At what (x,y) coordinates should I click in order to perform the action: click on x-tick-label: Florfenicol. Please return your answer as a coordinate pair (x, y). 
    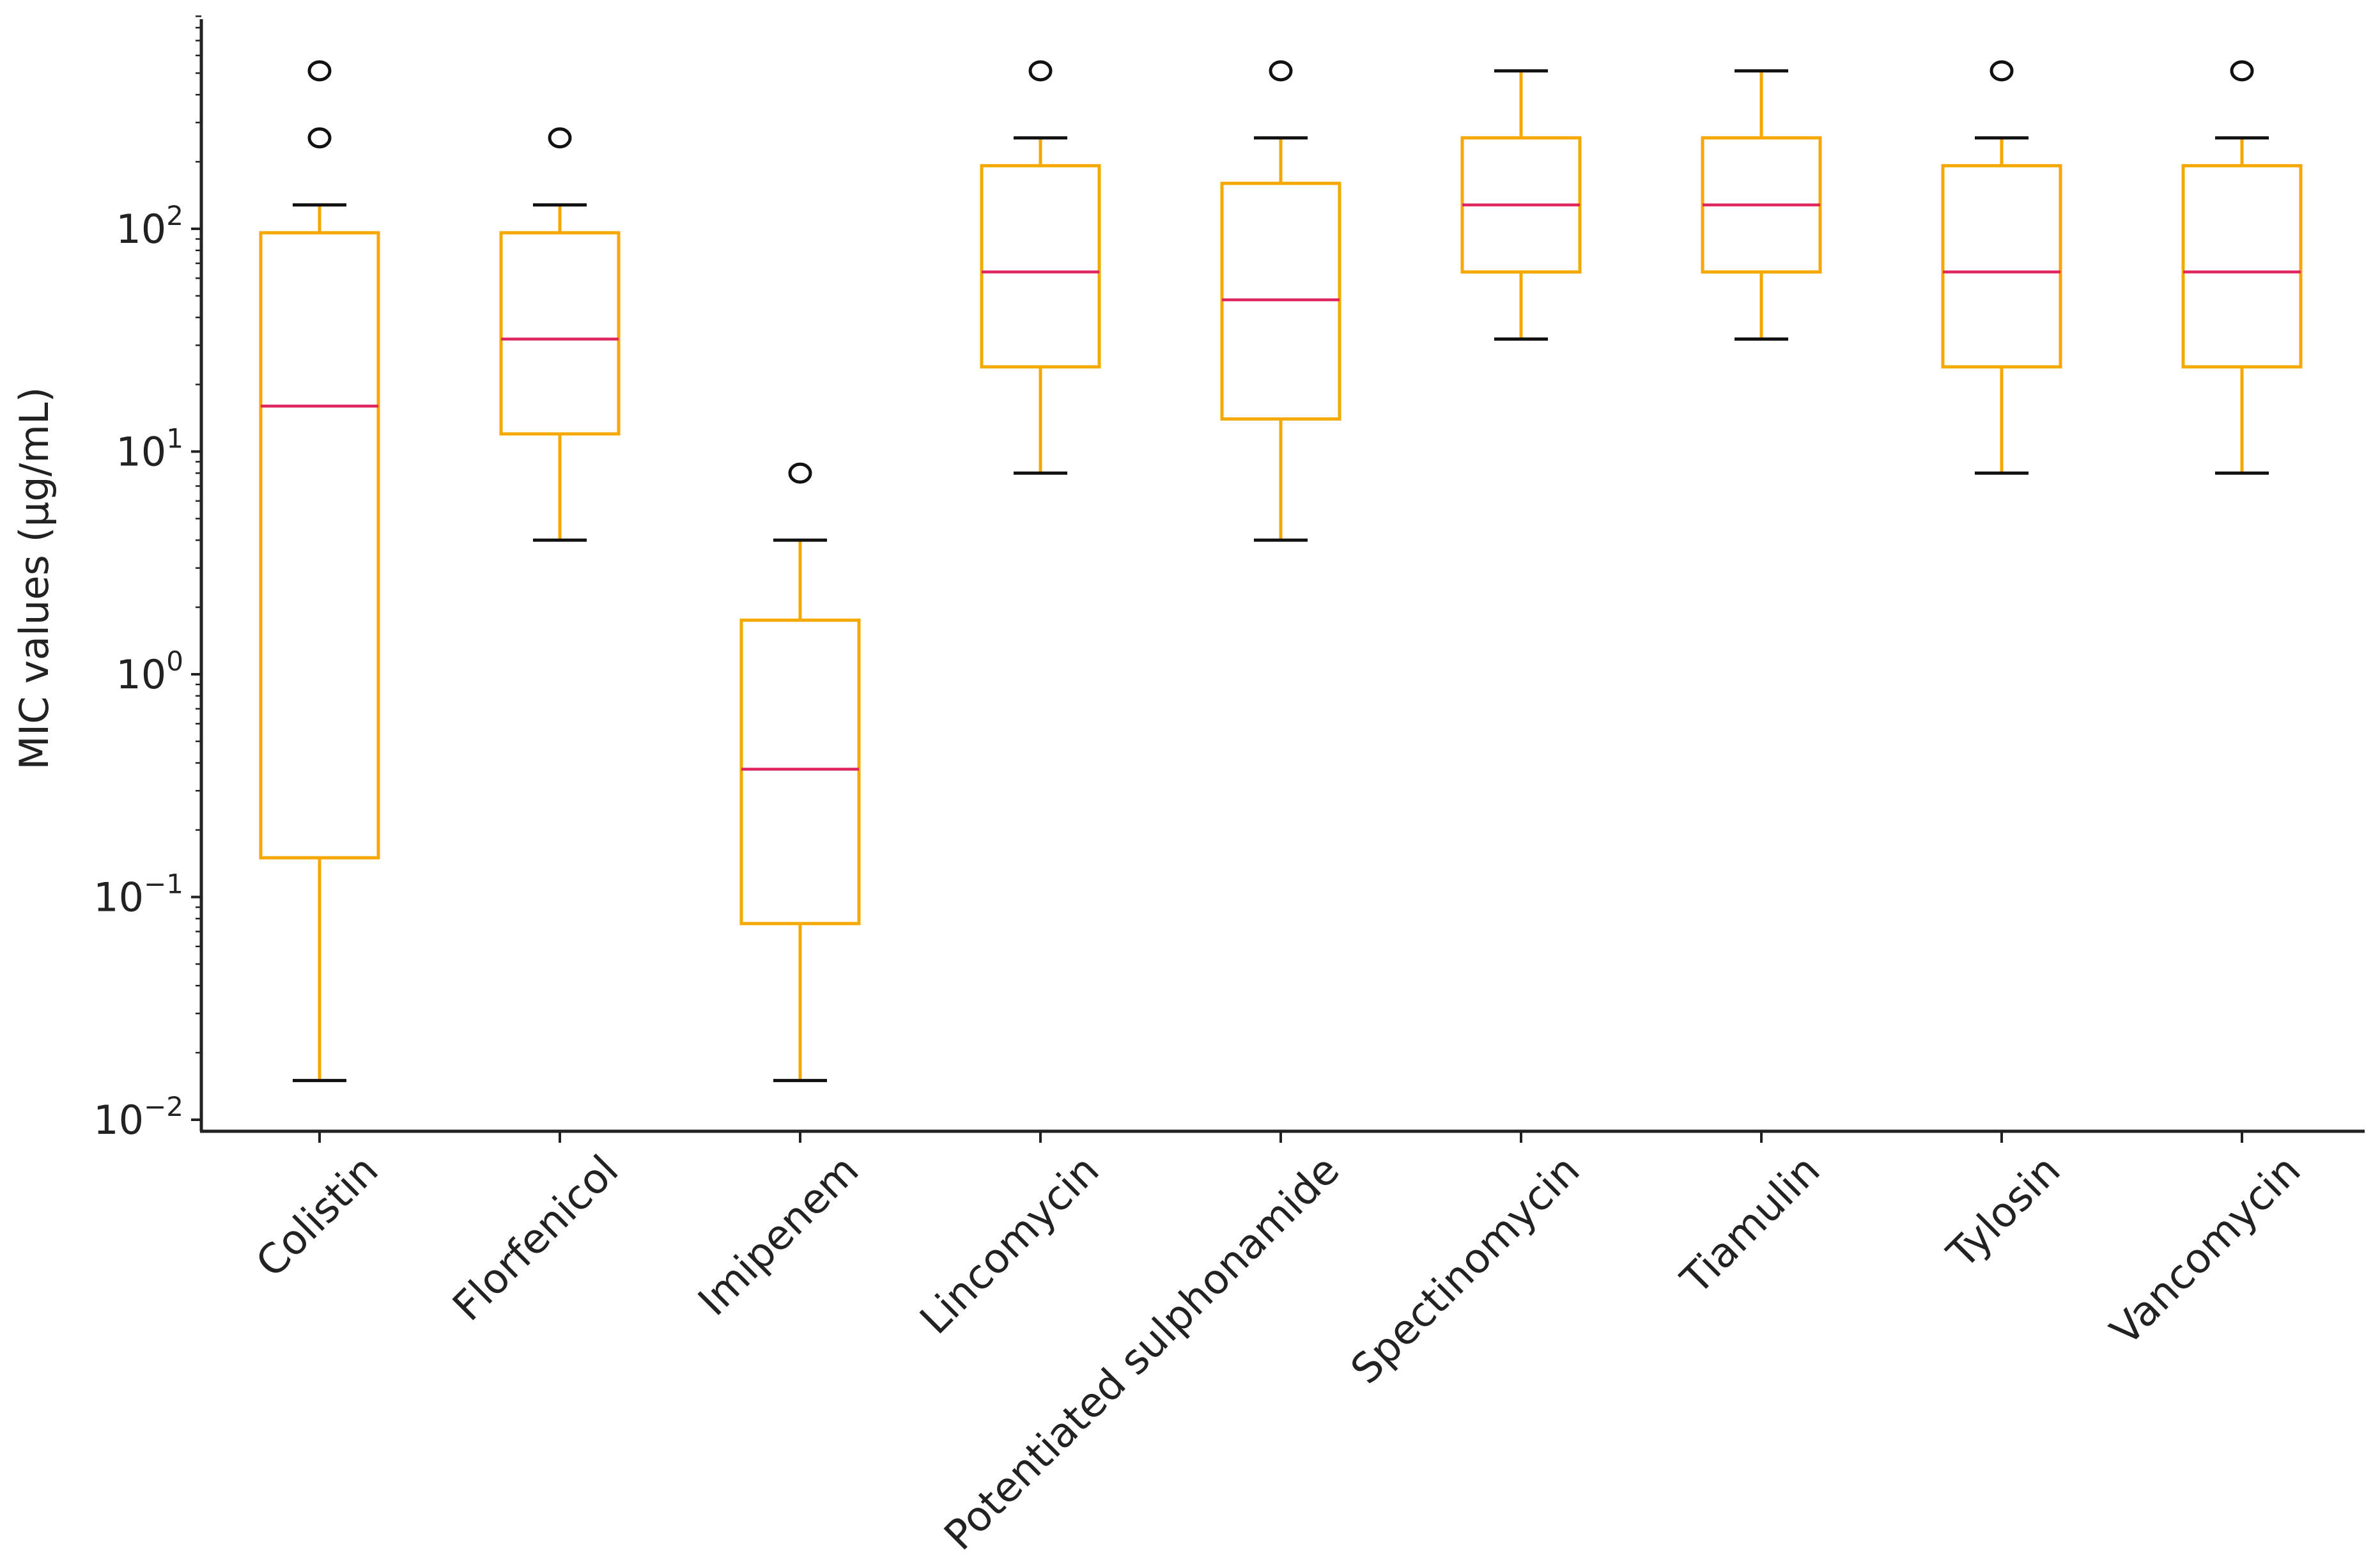
    Looking at the image, I should click on (536, 1238).